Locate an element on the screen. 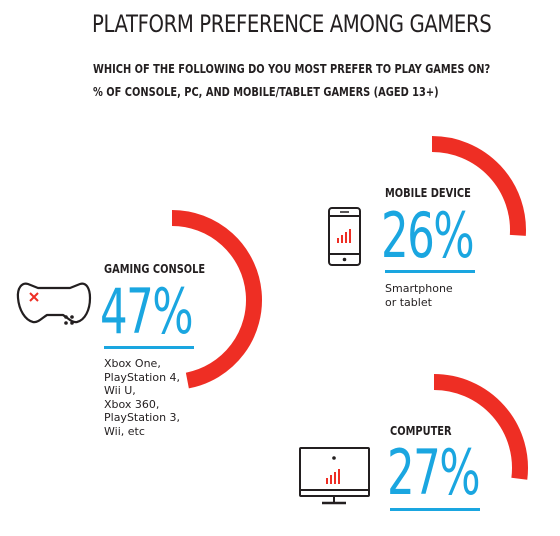 The image size is (560, 536). game-controller-icon is located at coordinates (54, 303).